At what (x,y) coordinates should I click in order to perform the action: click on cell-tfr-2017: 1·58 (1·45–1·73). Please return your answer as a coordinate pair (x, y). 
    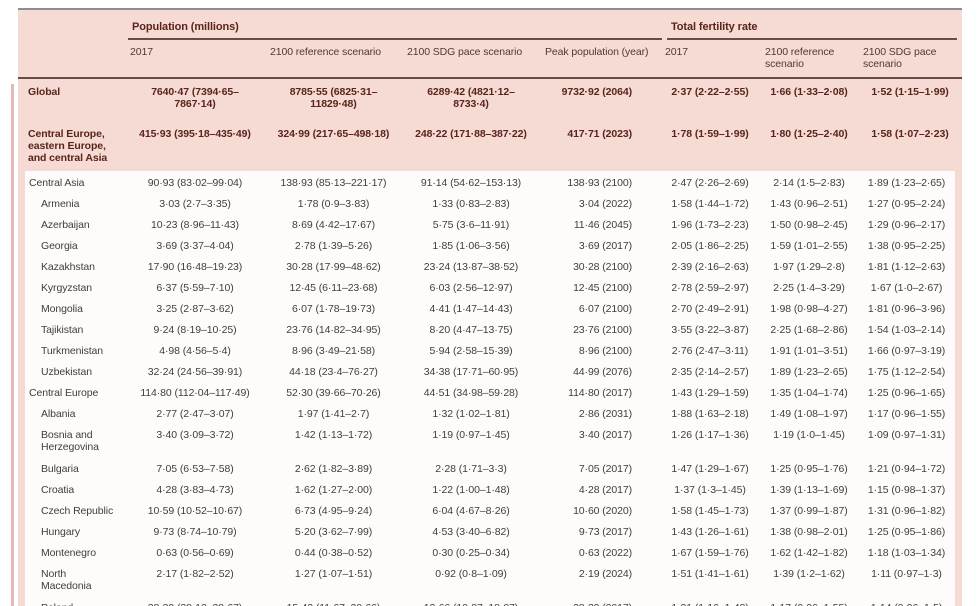
    Looking at the image, I should click on (710, 513).